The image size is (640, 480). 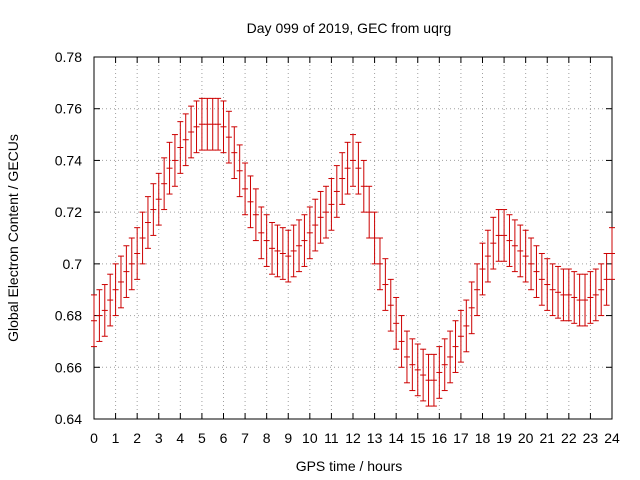 What do you see at coordinates (591, 438) in the screenshot?
I see `x-tick-label: 23` at bounding box center [591, 438].